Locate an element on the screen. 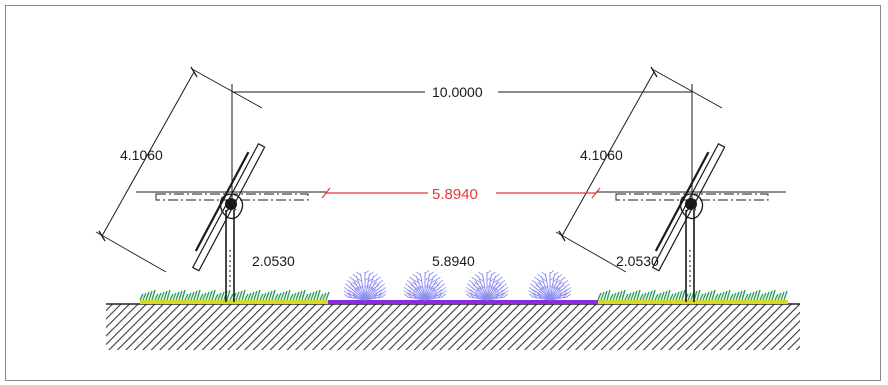 The image size is (888, 385). dimension-spacing is located at coordinates (462, 92).